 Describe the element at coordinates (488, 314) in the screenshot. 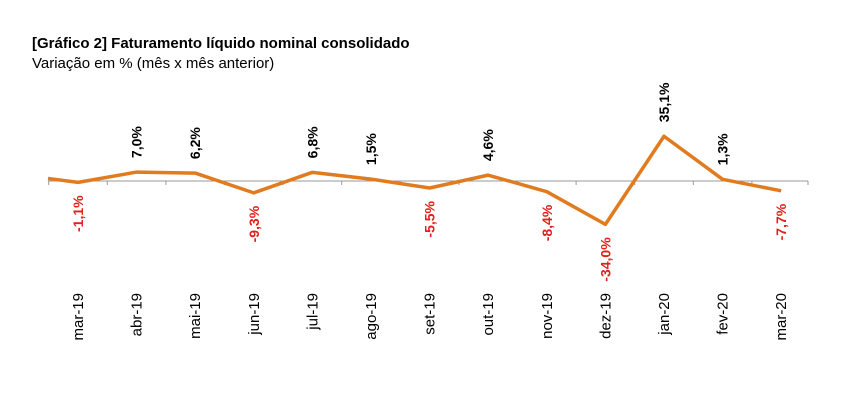

I see `x-tick-label: out-19` at that location.